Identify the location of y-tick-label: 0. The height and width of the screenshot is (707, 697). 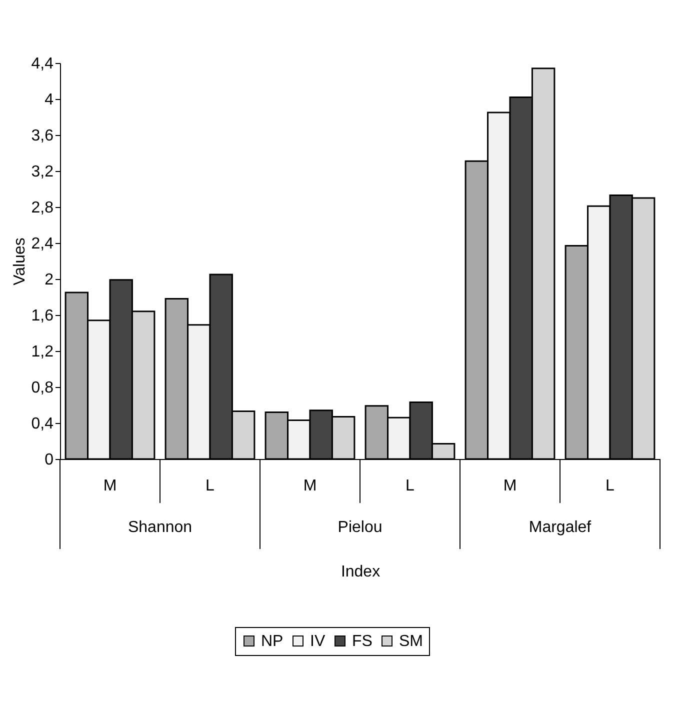
(49, 460).